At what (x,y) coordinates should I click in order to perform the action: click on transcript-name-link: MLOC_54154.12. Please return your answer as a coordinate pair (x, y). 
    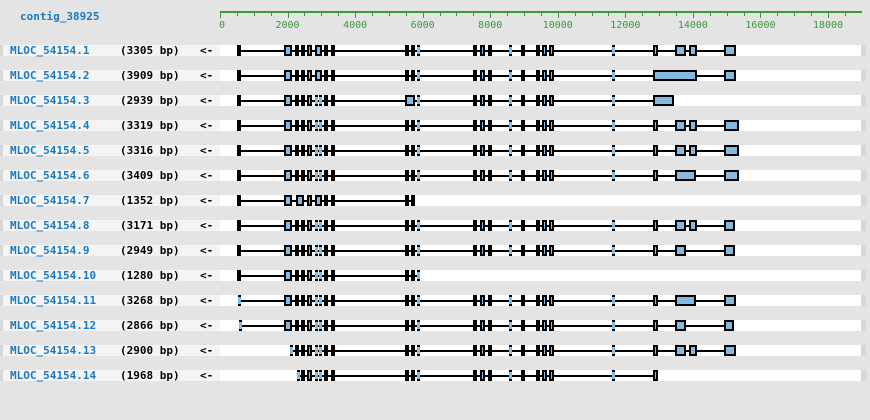
    Looking at the image, I should click on (53, 325).